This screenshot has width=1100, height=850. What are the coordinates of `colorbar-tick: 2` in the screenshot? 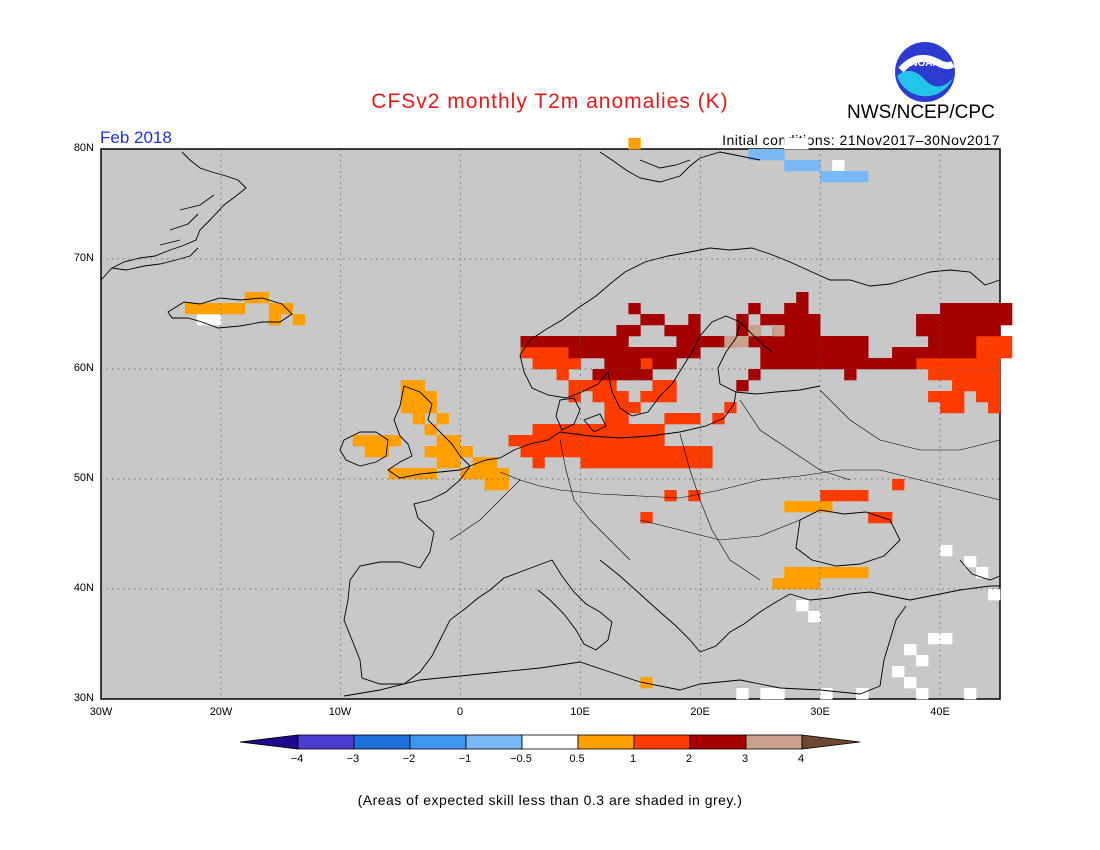 It's located at (689, 759).